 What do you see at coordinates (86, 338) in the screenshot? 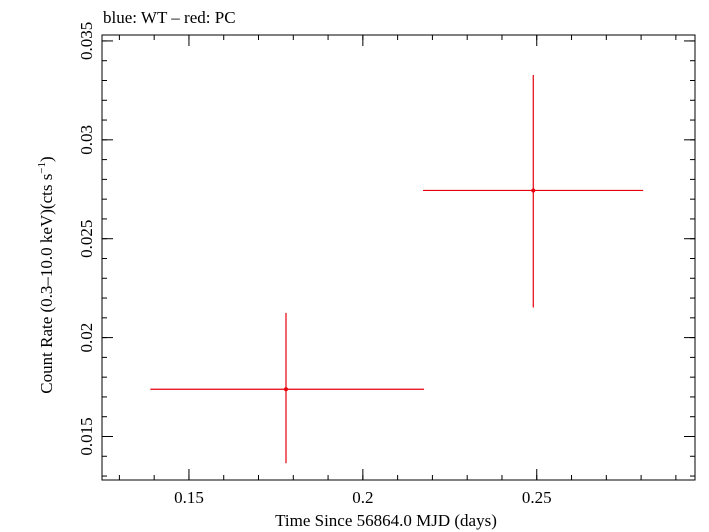
I see `y-tick-label: 0.02` at bounding box center [86, 338].